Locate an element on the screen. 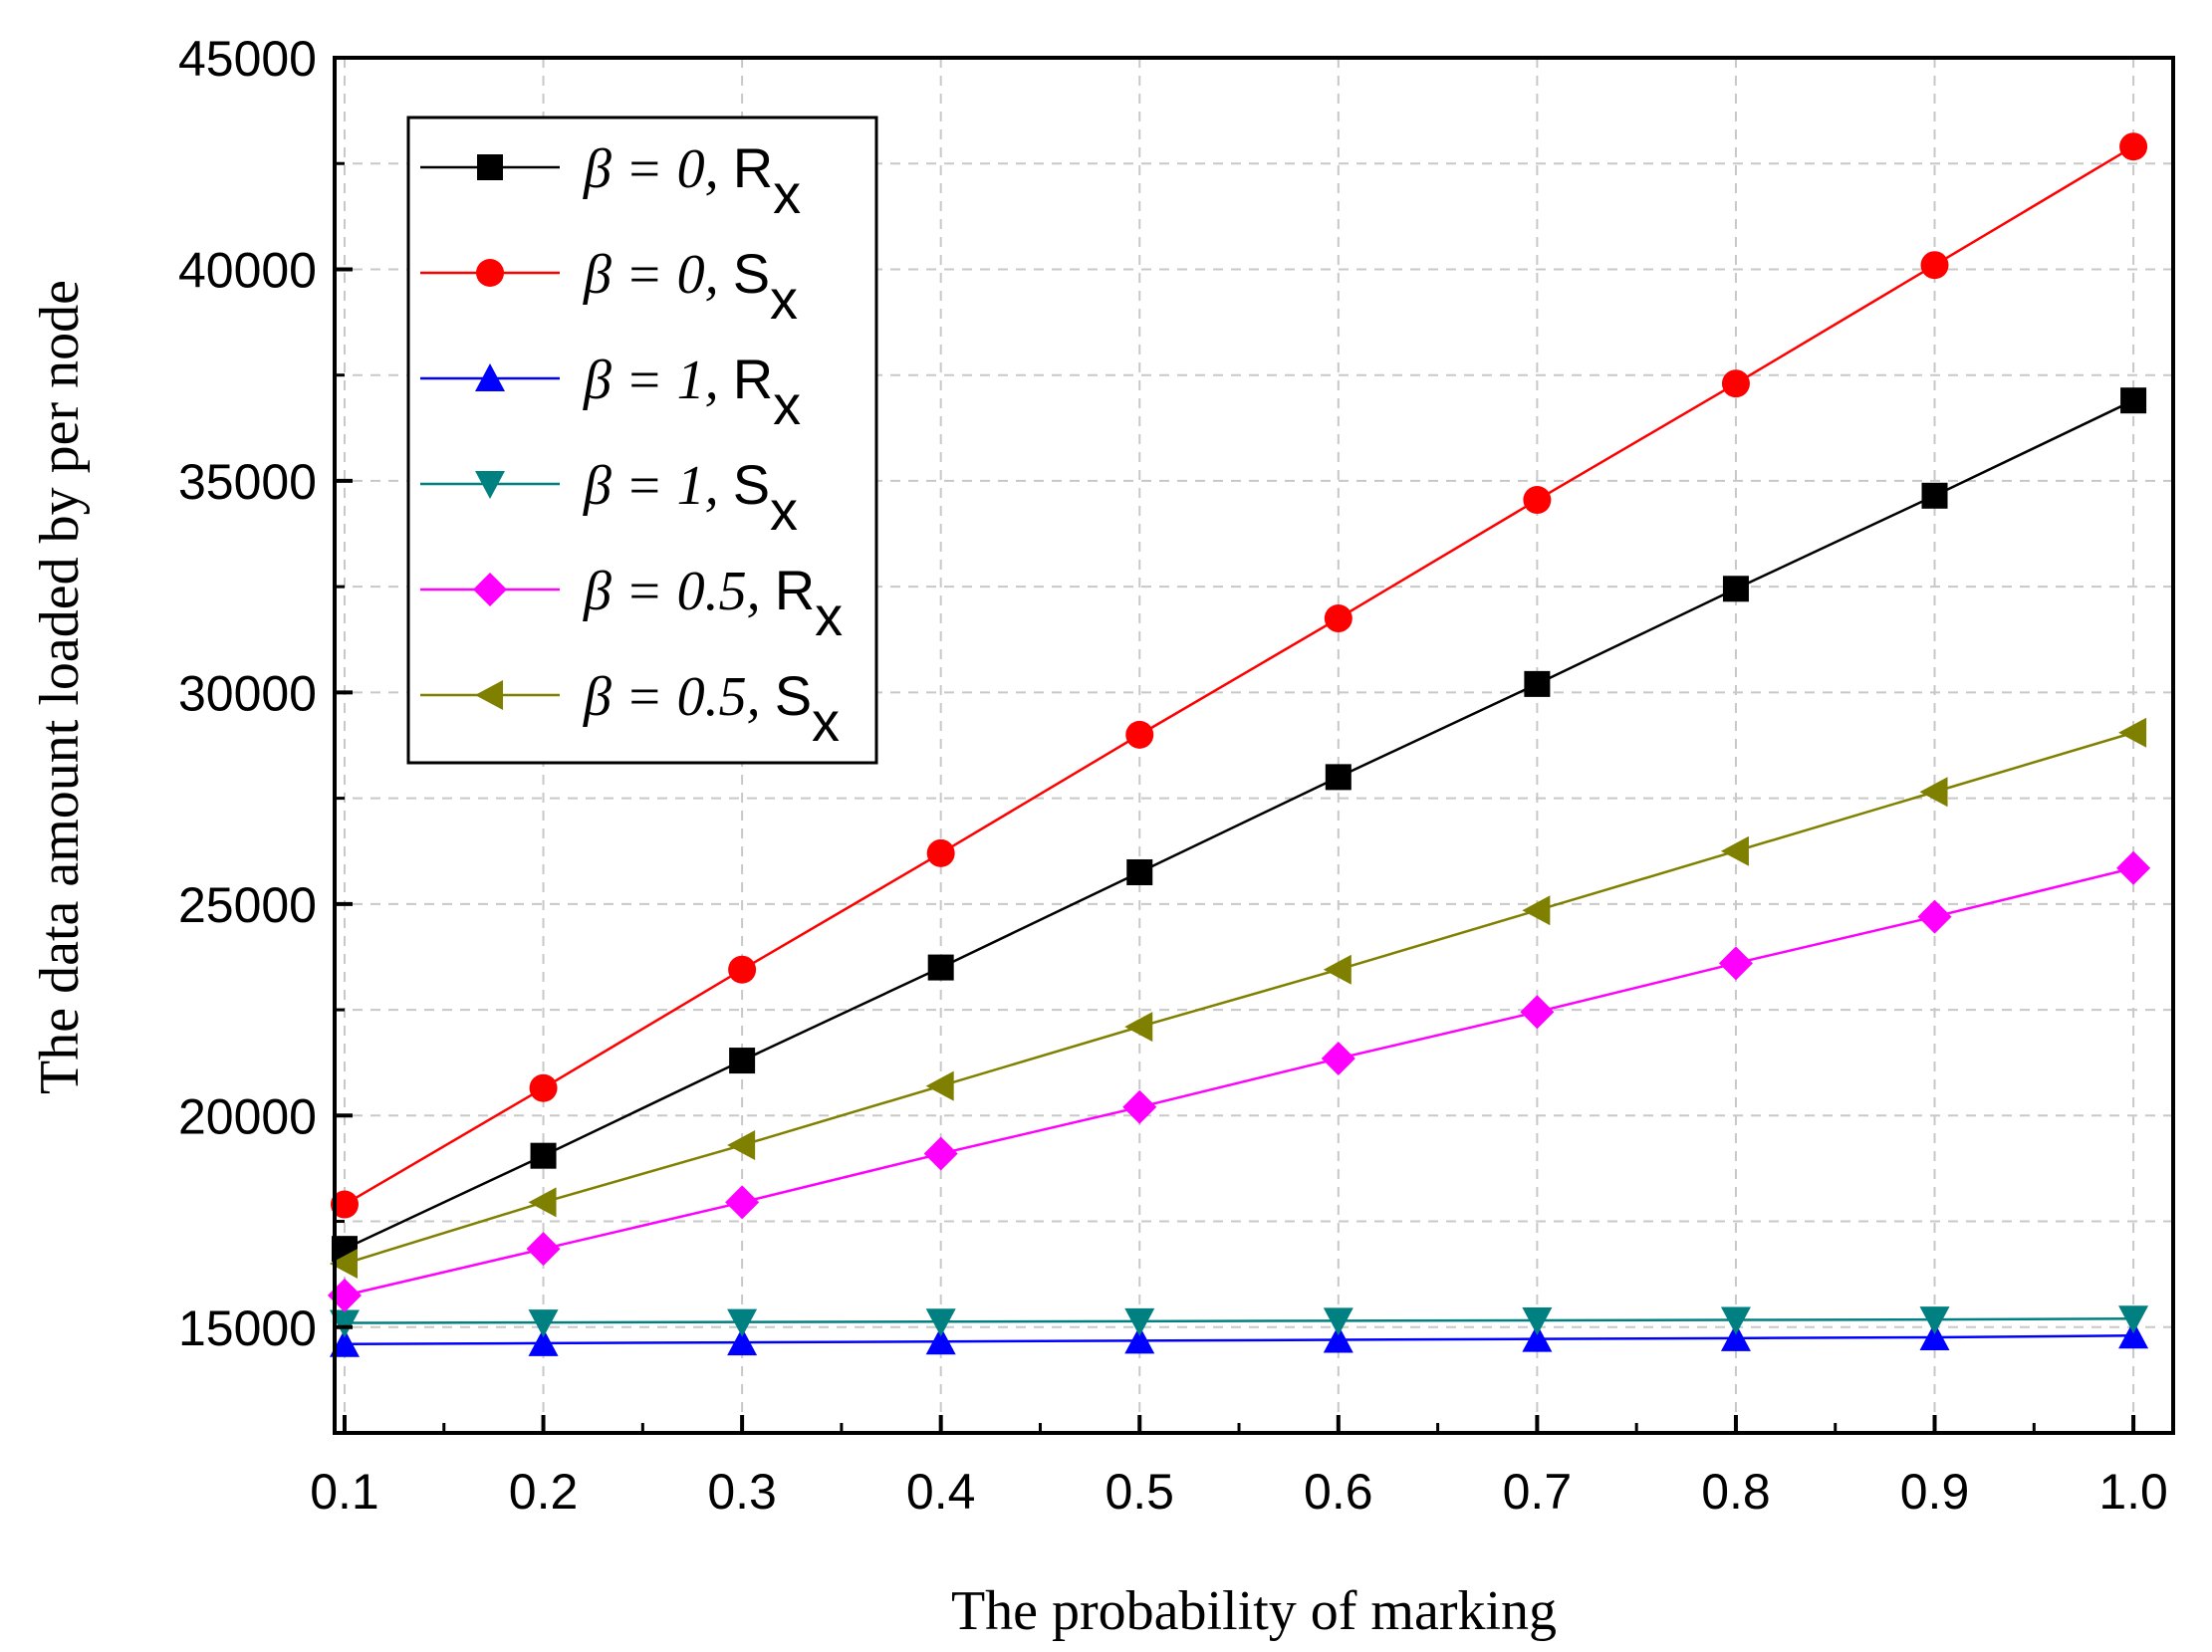 This screenshot has width=2212, height=1652. x-tick-label: 0.2 is located at coordinates (544, 1492).